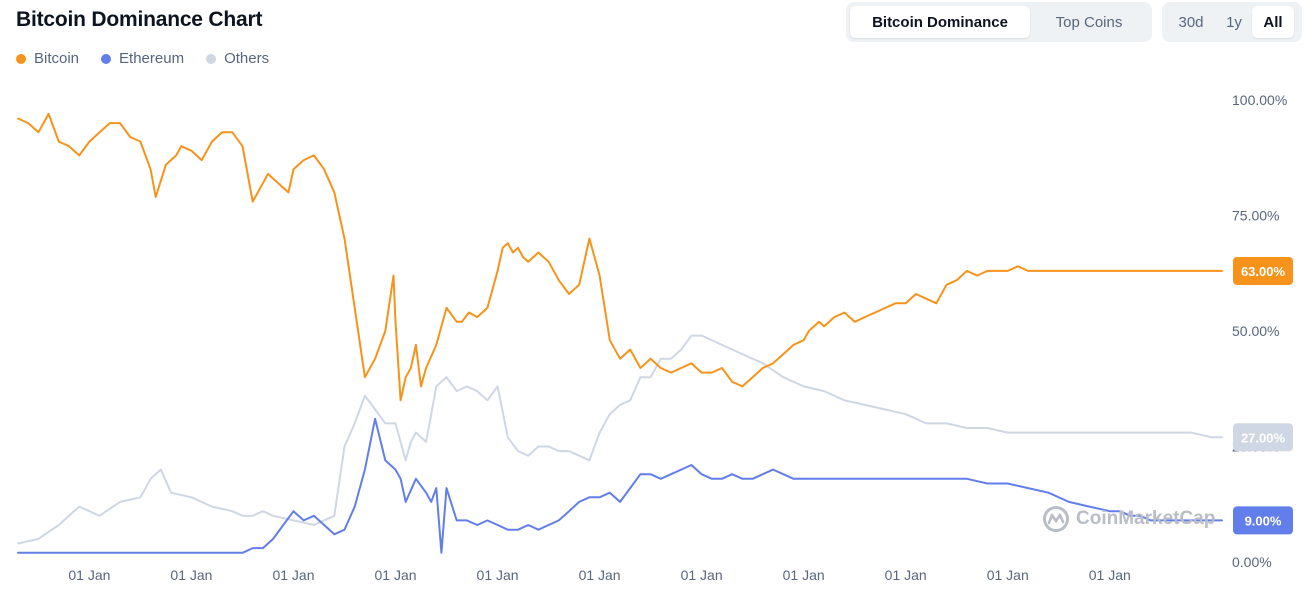 The image size is (1312, 592). I want to click on legend-item-others: Others, so click(237, 58).